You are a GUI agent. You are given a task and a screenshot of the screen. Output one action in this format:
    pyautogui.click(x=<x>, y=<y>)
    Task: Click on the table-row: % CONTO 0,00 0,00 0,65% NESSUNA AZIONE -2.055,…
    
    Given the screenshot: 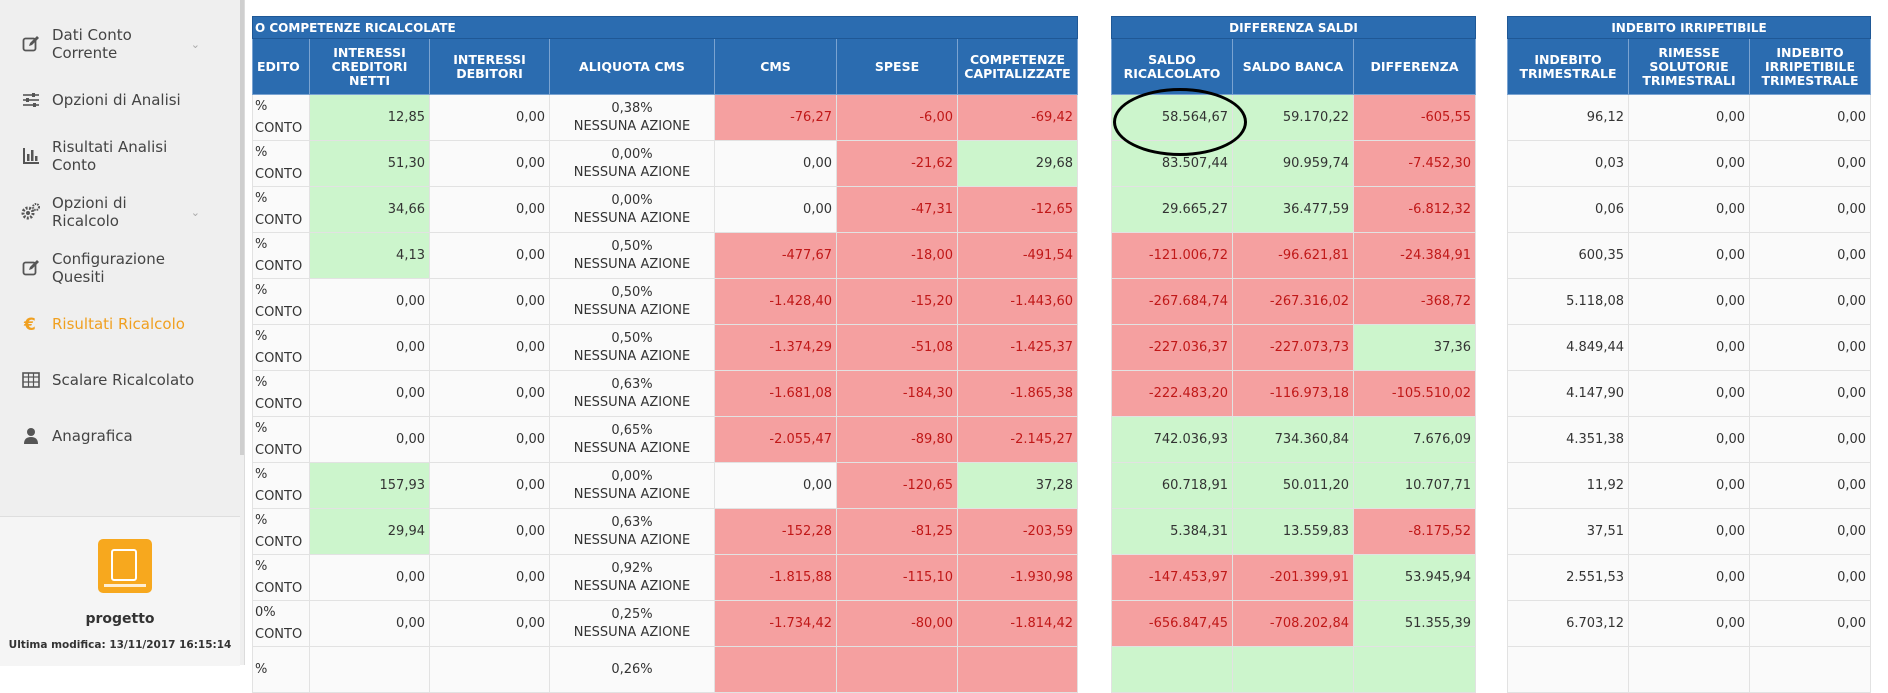 What is the action you would take?
    pyautogui.click(x=665, y=439)
    